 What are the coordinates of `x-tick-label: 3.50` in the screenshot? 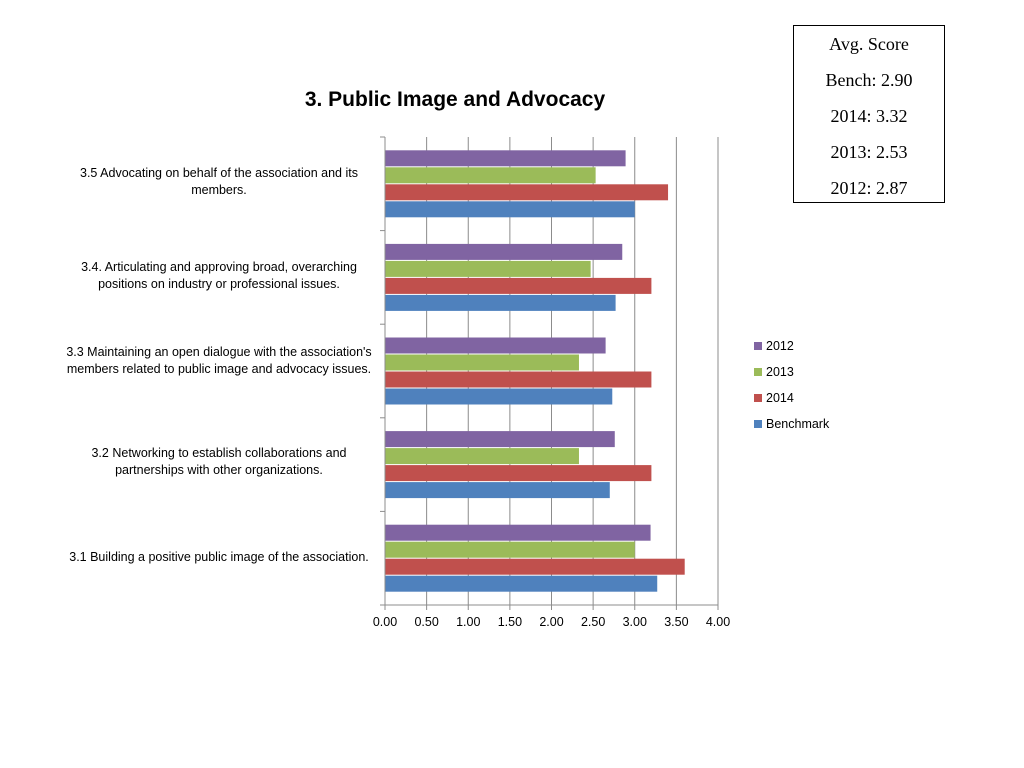 It's located at (676, 622).